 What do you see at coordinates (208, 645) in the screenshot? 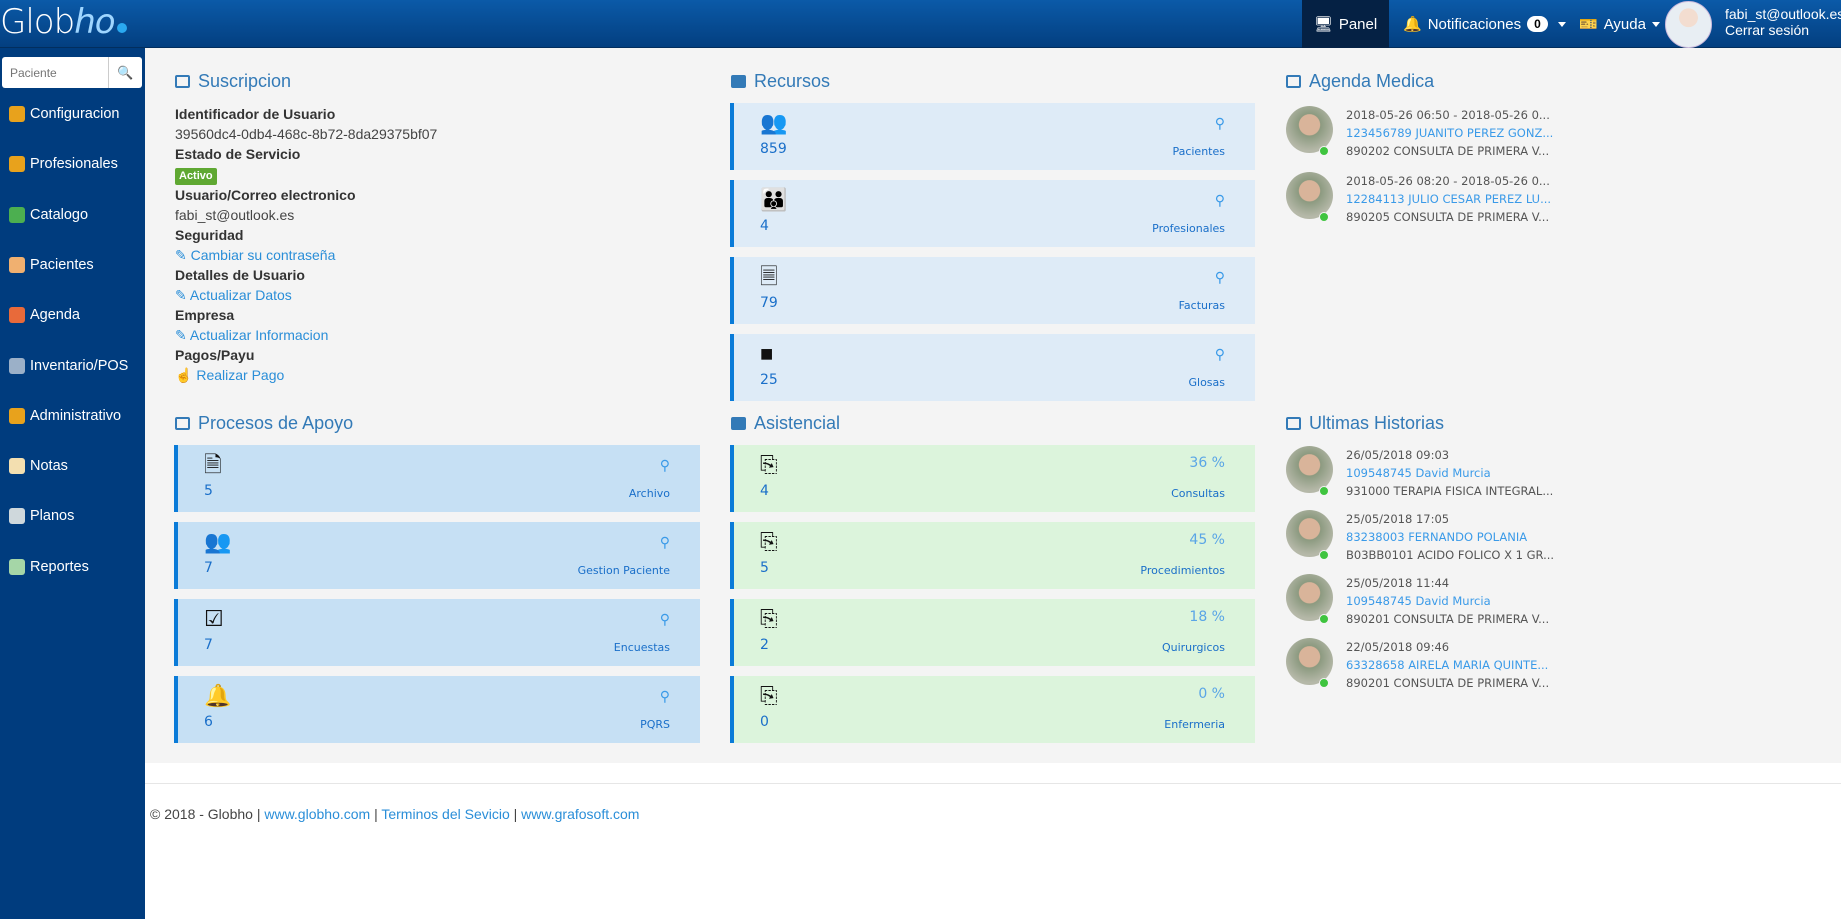
I see `card-count: 7` at bounding box center [208, 645].